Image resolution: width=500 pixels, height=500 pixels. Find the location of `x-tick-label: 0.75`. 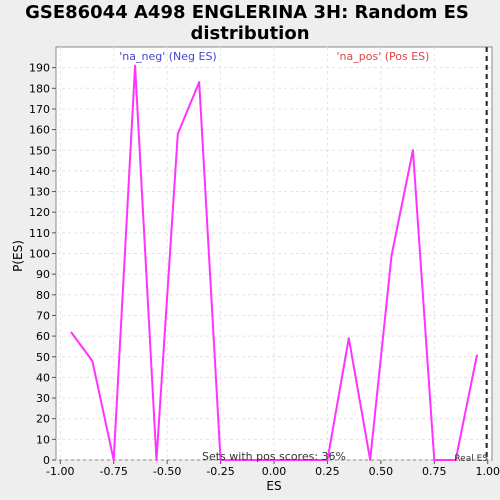

x-tick-label: 0.75 is located at coordinates (434, 471).